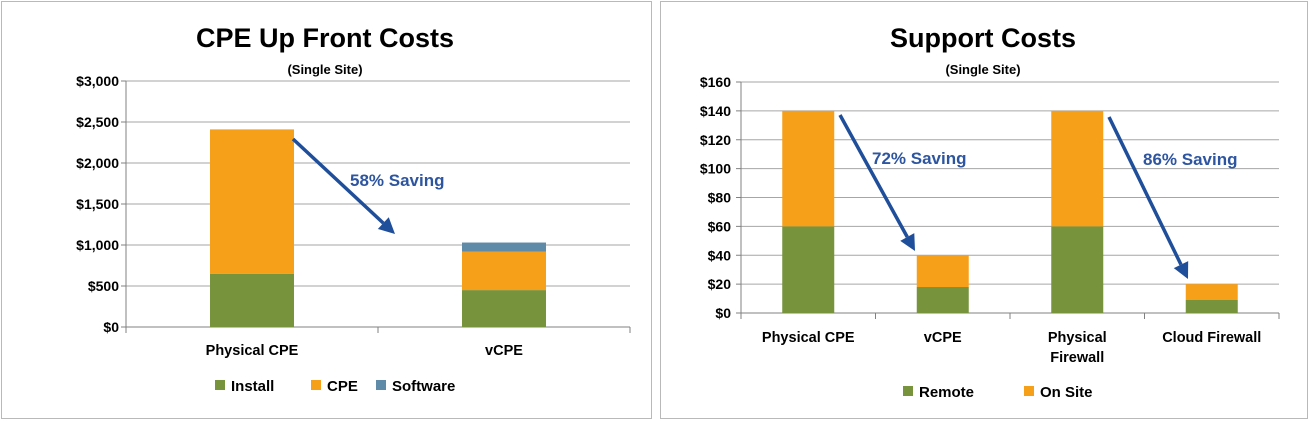  I want to click on saving-annotation: 86% Saving, so click(1190, 159).